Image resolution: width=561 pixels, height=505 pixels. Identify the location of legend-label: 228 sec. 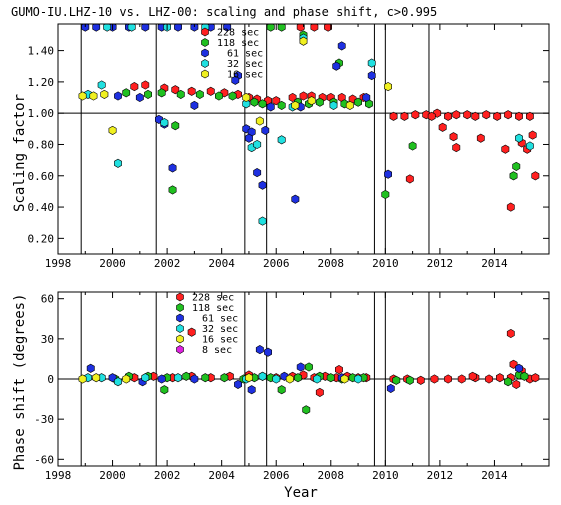
(213, 298).